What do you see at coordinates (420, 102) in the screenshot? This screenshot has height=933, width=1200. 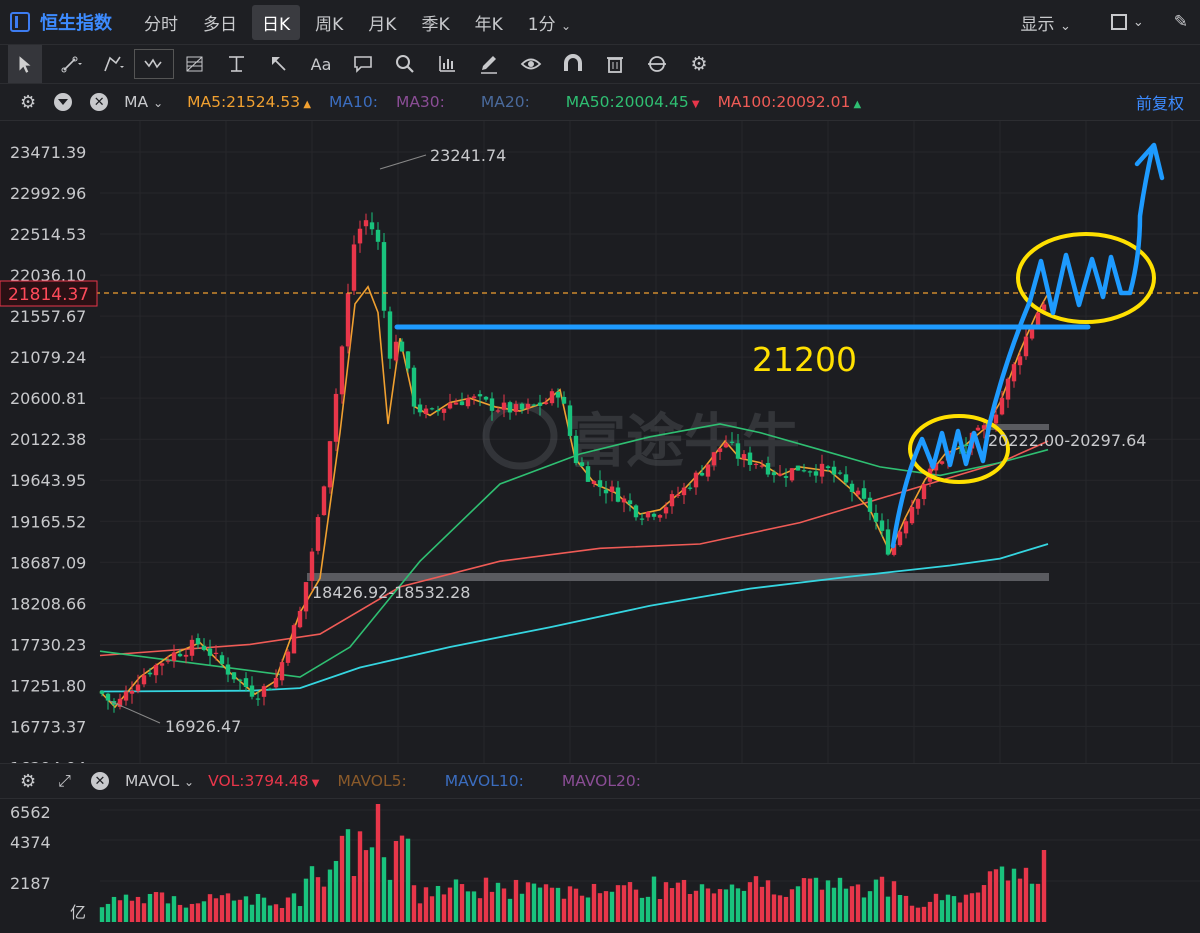 I see `ma30-value: MA30:` at bounding box center [420, 102].